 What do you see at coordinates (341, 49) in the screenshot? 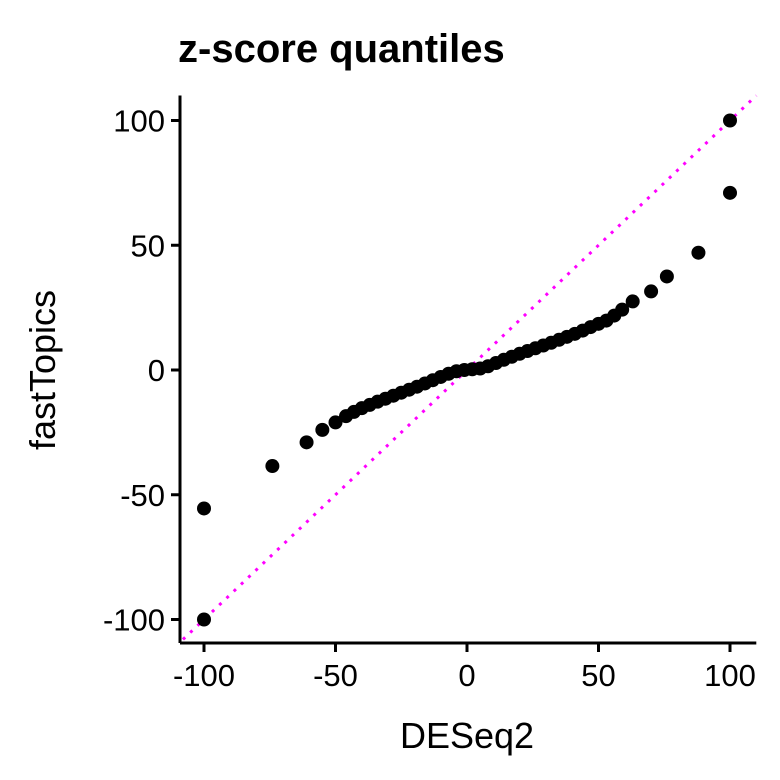
I see `chart-title: z-score quantiles` at bounding box center [341, 49].